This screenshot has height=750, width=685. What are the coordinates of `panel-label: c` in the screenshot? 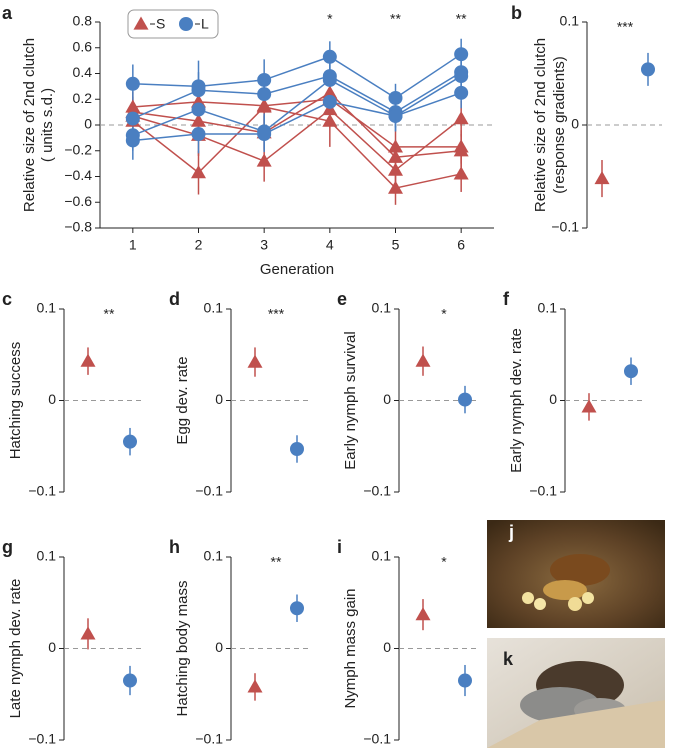 It's located at (7, 299).